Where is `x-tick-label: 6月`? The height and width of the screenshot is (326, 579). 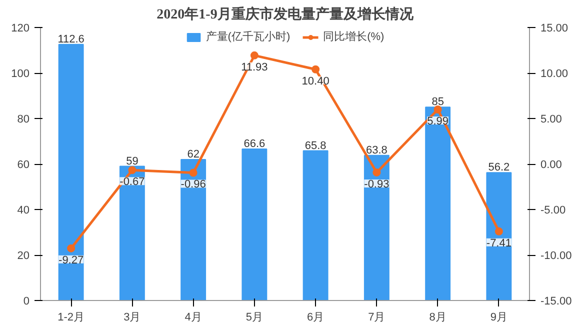
x-tick-label: 6月 is located at coordinates (315, 318).